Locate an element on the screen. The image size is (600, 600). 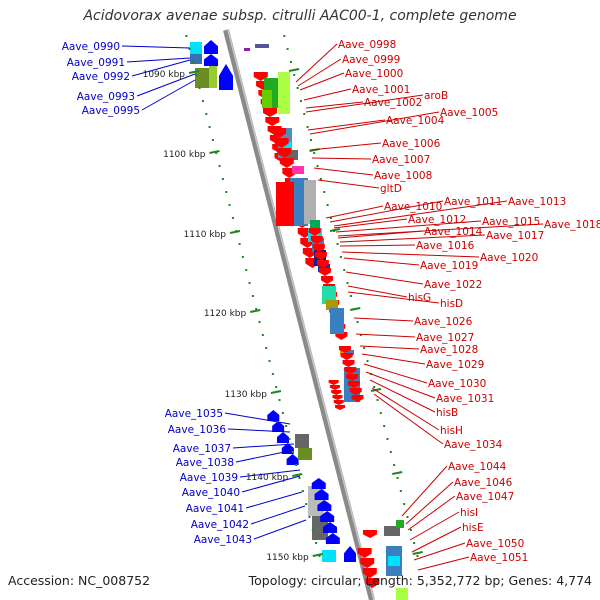
gene-label-reverse: hisI is located at coordinates (469, 513).